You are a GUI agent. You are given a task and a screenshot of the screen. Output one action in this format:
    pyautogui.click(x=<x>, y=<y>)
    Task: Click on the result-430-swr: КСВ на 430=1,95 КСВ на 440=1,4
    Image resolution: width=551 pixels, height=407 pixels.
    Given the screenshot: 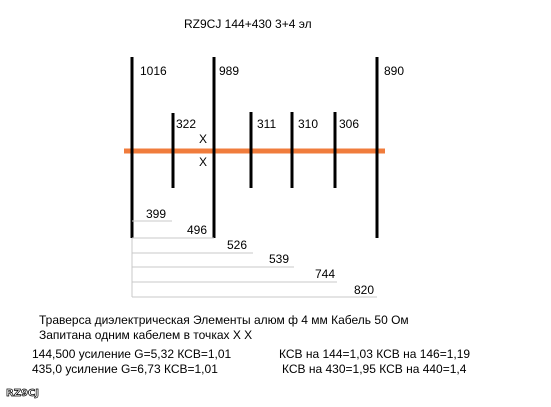 What is the action you would take?
    pyautogui.click(x=374, y=369)
    